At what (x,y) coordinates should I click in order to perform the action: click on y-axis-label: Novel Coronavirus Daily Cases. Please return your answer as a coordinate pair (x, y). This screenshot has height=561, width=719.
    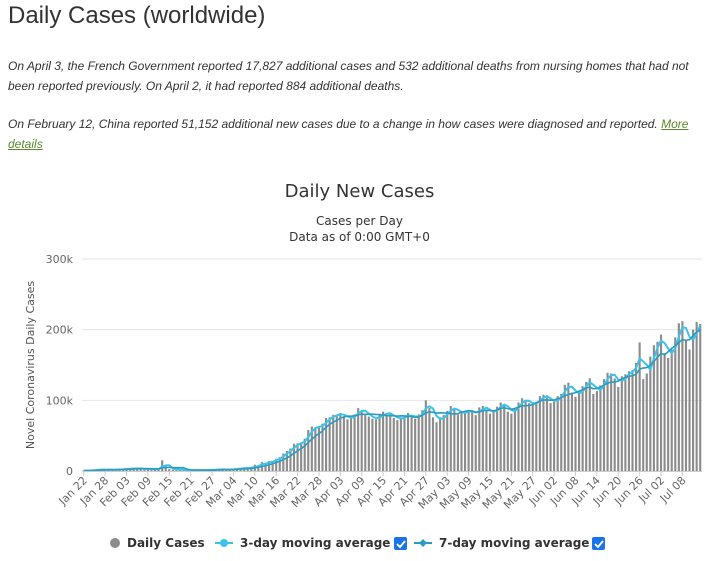
    Looking at the image, I should click on (30, 365).